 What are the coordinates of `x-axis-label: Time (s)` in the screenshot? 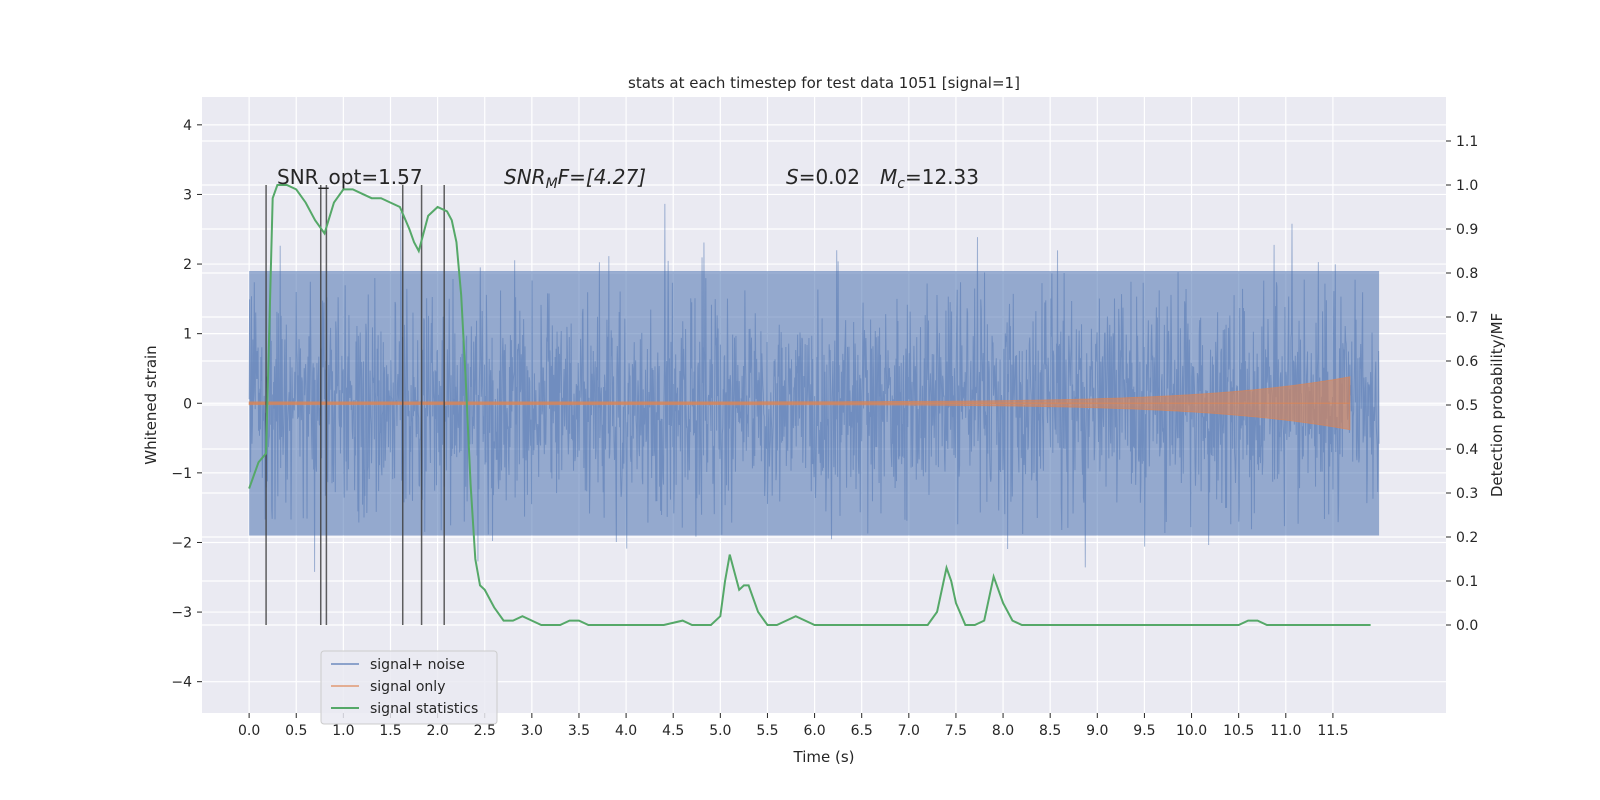 It's located at (824, 757).